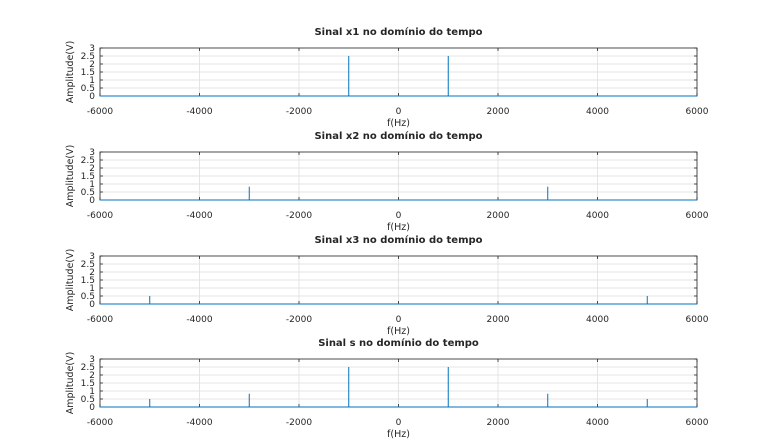 Image resolution: width=767 pixels, height=446 pixels. Describe the element at coordinates (398, 240) in the screenshot. I see `chart-title: Sinal x3 no domínio do tempo` at that location.